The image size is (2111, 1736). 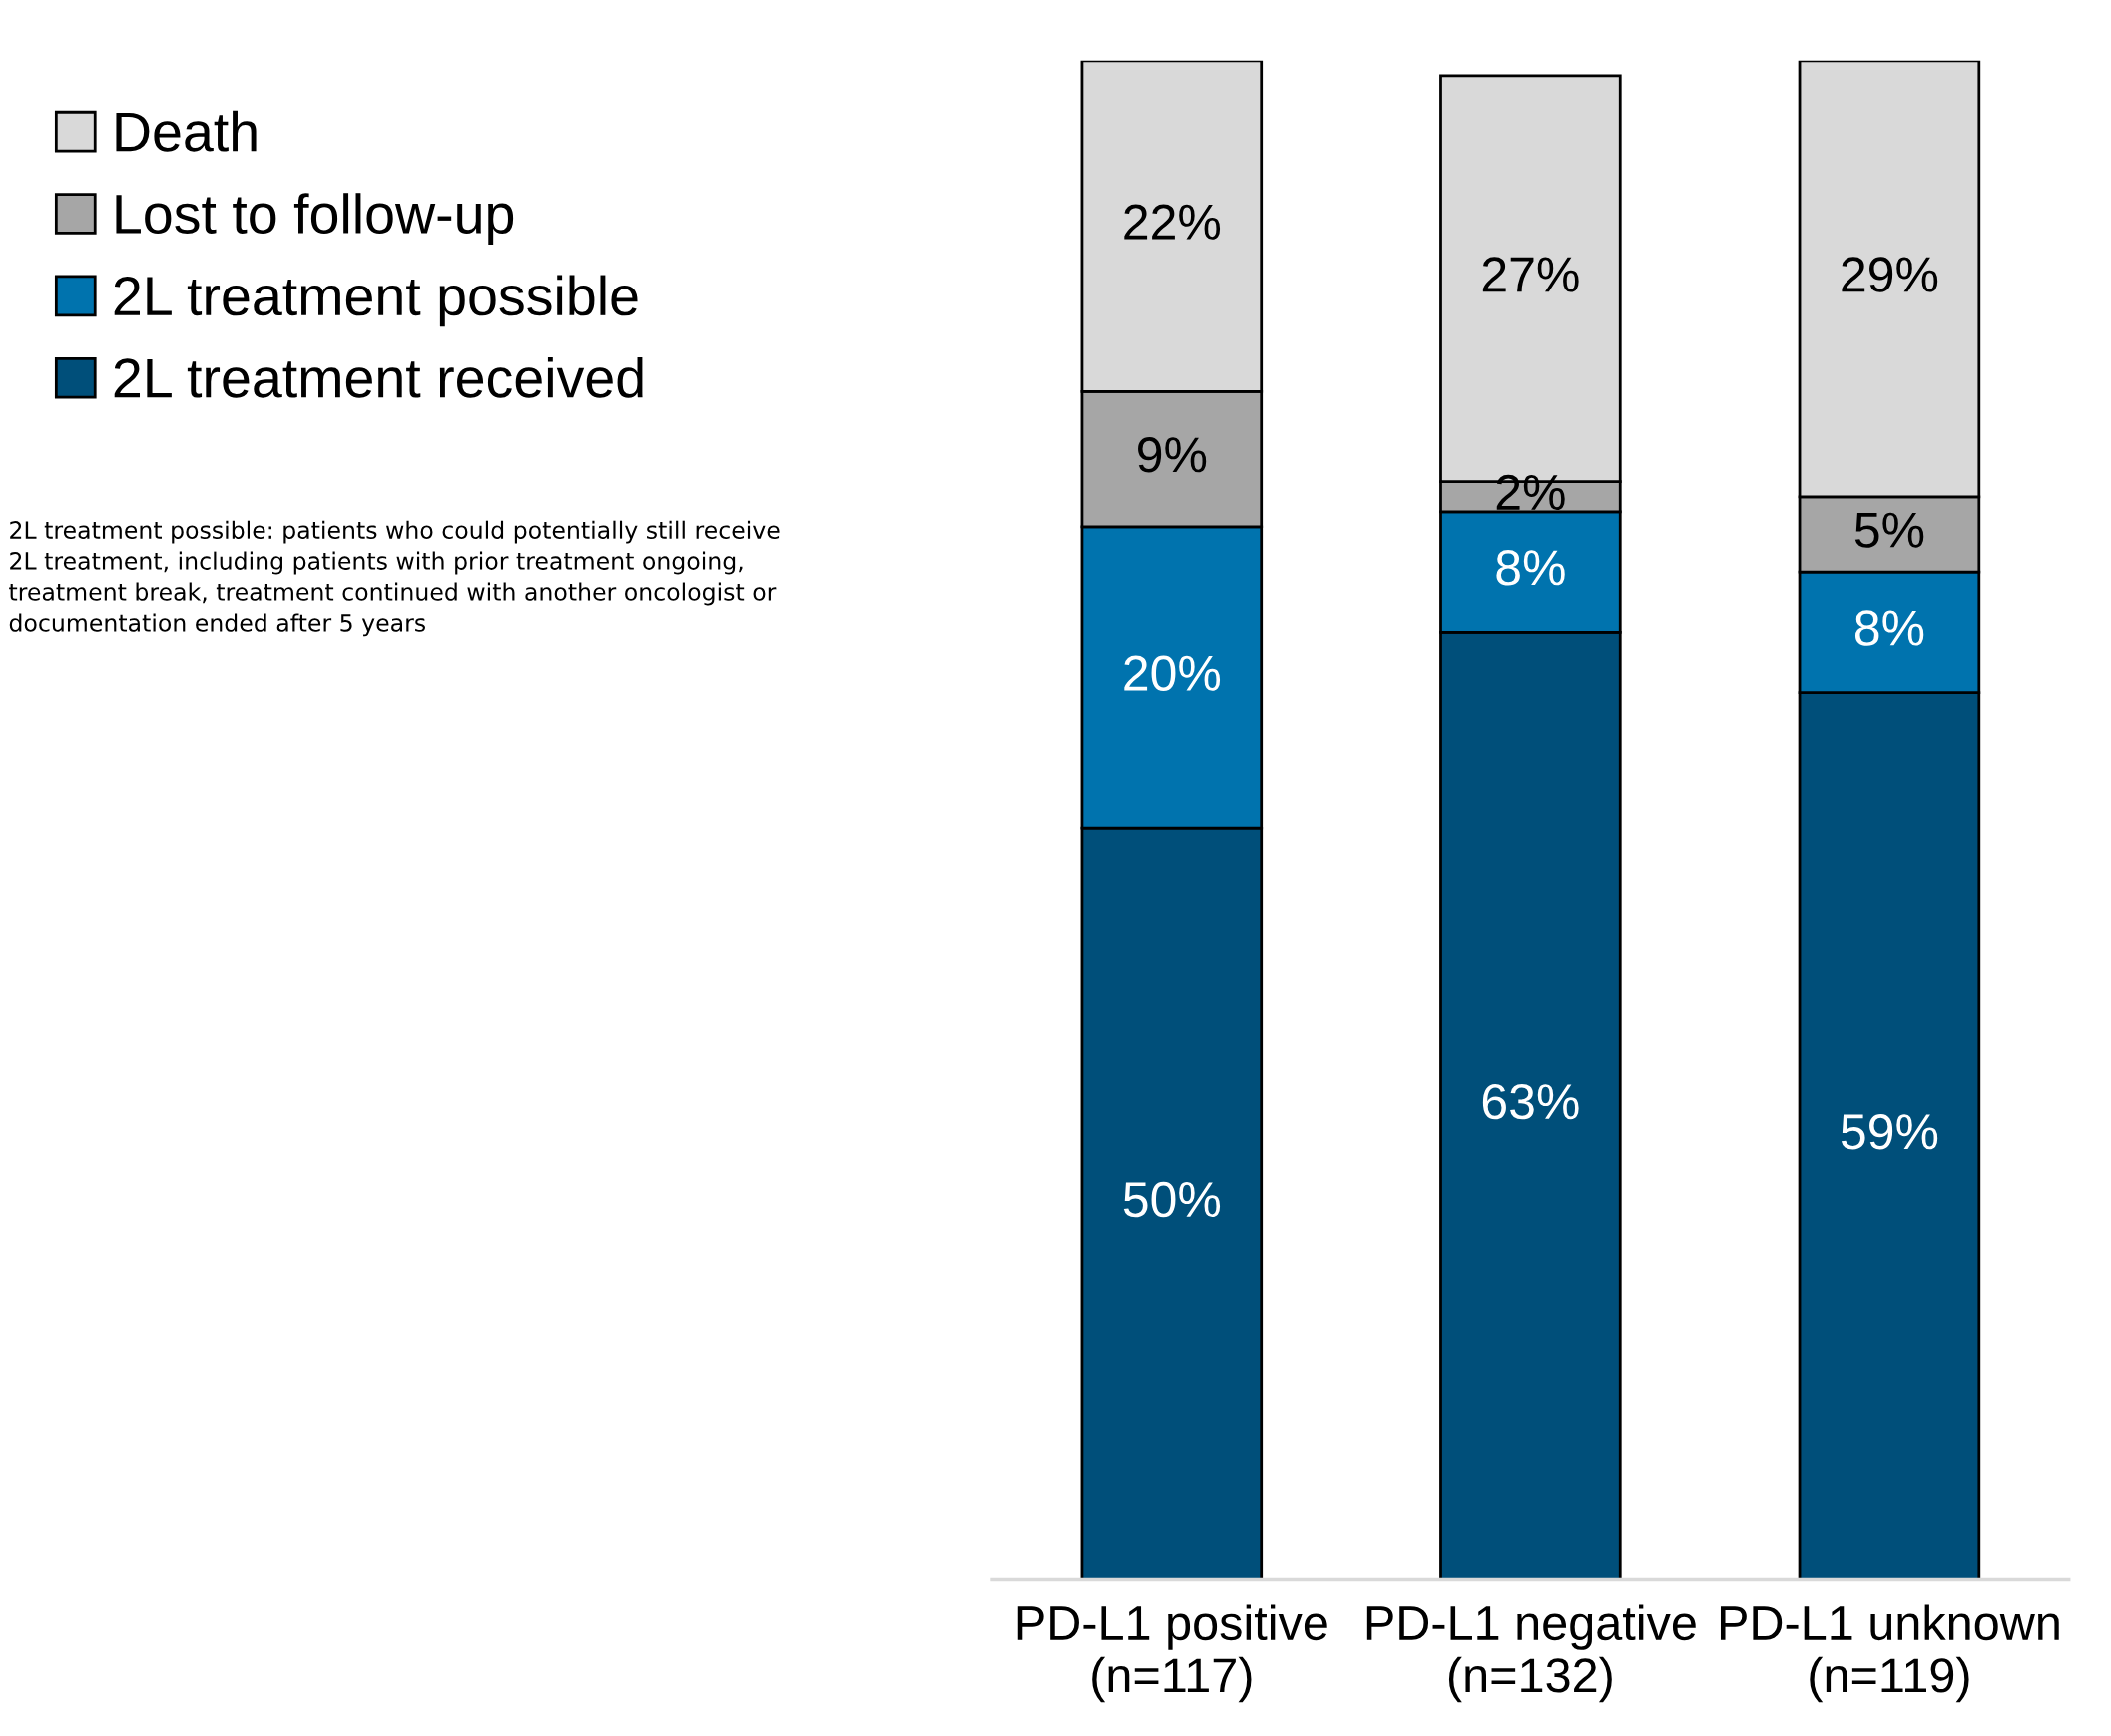 What do you see at coordinates (1172, 222) in the screenshot?
I see `data-label: 22%` at bounding box center [1172, 222].